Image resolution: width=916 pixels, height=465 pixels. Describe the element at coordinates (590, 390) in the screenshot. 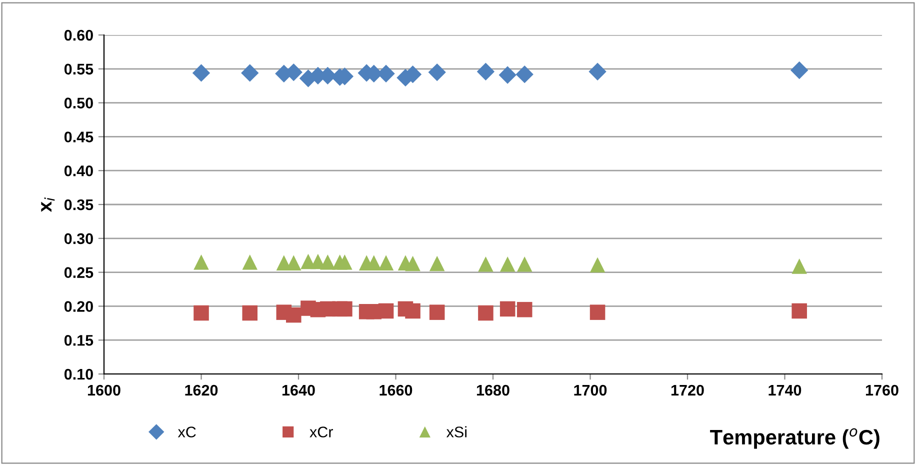

I see `x-tick-label: 1700` at that location.